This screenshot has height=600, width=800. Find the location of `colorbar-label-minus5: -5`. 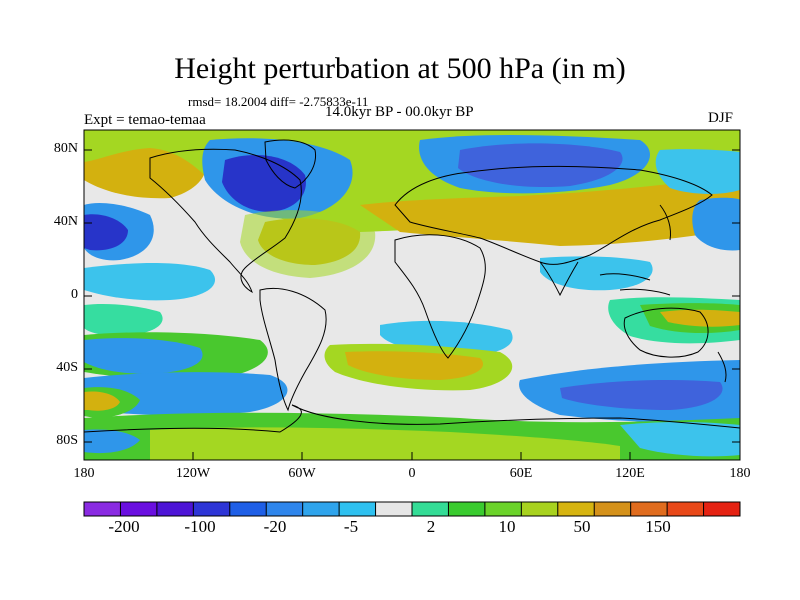

colorbar-label-minus5: -5 is located at coordinates (351, 526).